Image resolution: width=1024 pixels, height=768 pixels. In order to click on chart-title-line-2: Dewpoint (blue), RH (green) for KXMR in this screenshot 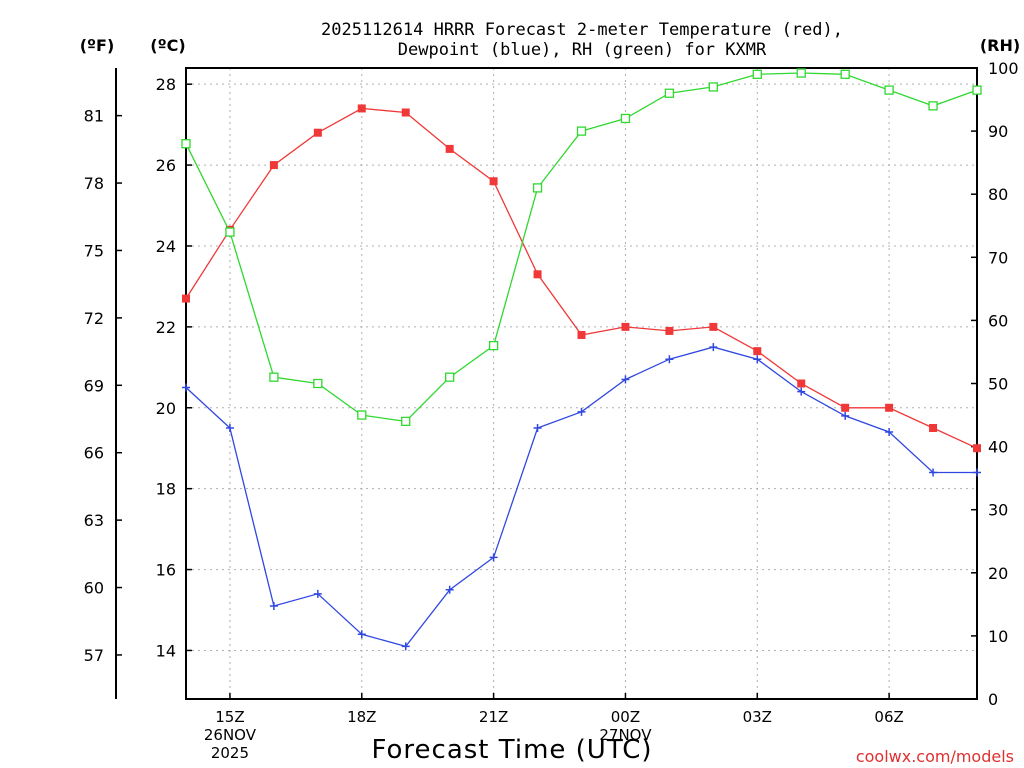, I will do `click(582, 50)`.